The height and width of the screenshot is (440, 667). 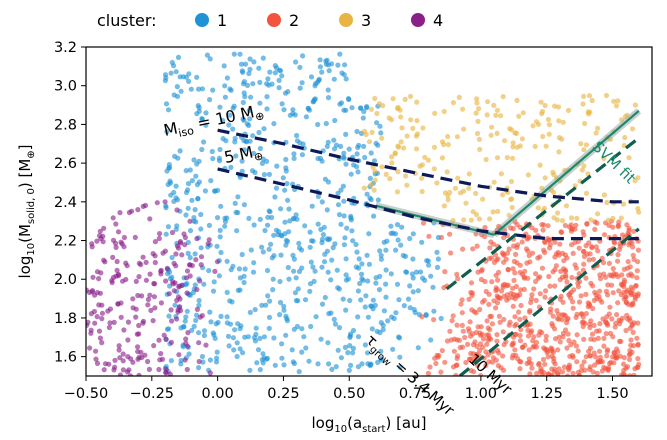 What do you see at coordinates (65, 164) in the screenshot?
I see `y-tick-label: 2.6` at bounding box center [65, 164].